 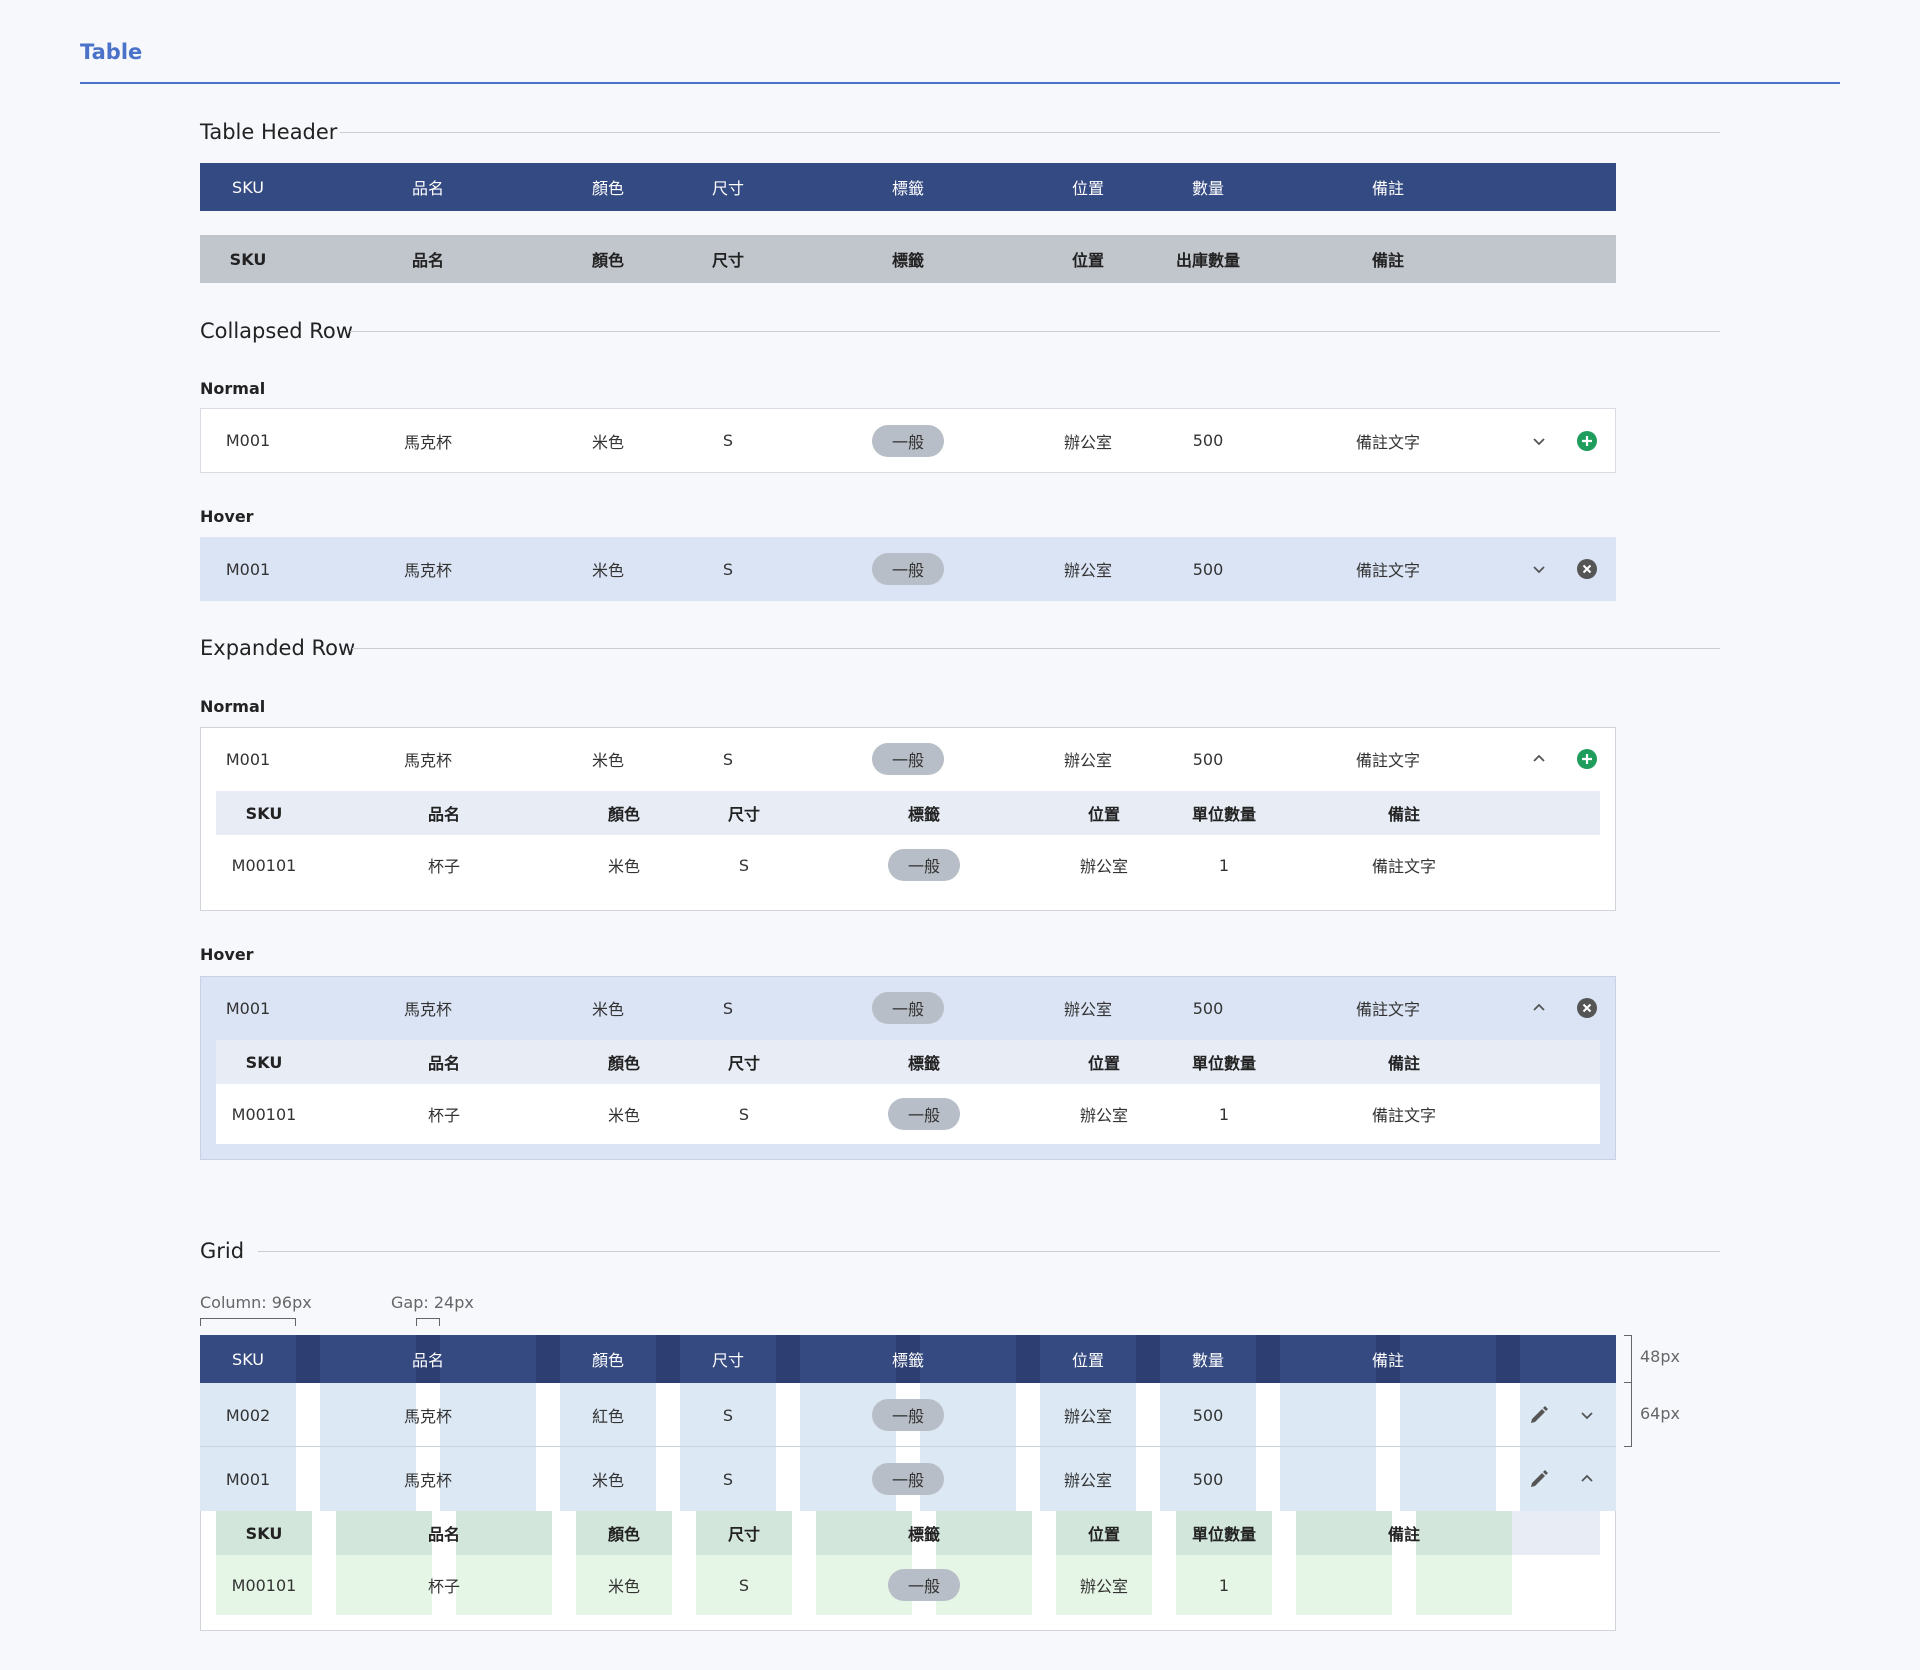 I want to click on grid-row-divider, so click(x=908, y=1446).